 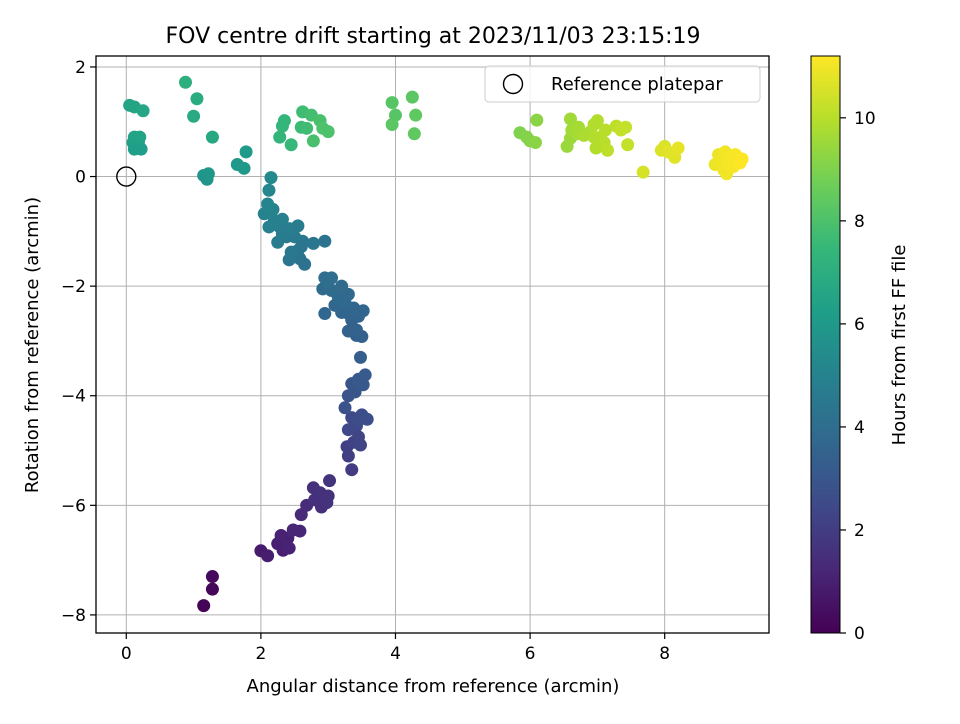 I want to click on colorbar-tick-label: 4, so click(x=859, y=428).